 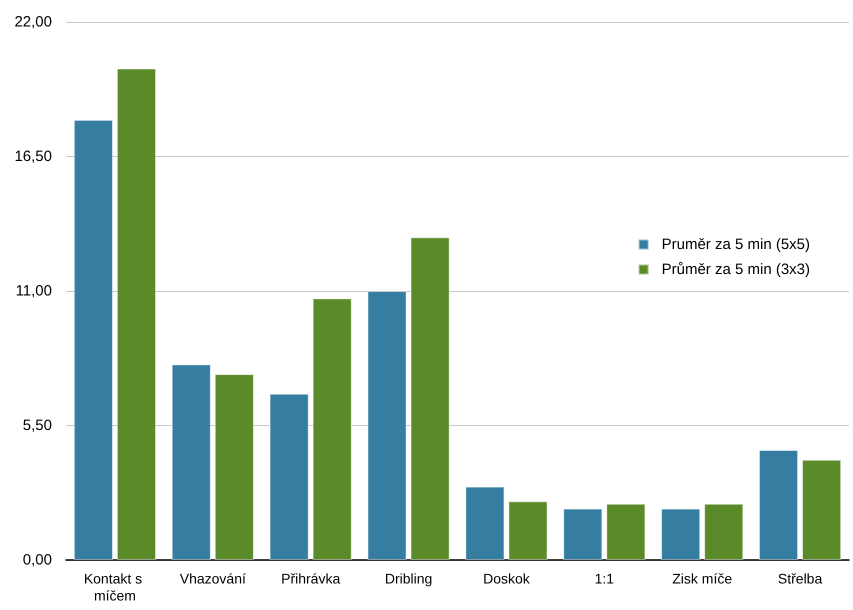 What do you see at coordinates (800, 578) in the screenshot?
I see `x-tick-label: Střelba` at bounding box center [800, 578].